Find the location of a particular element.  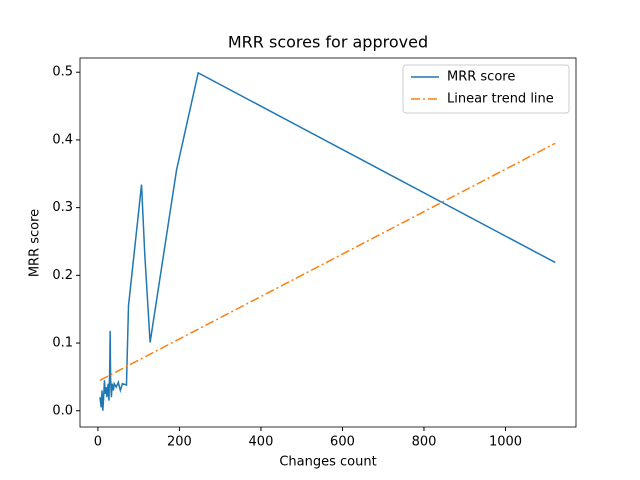

x-axis-label: Changes count is located at coordinates (327, 462).